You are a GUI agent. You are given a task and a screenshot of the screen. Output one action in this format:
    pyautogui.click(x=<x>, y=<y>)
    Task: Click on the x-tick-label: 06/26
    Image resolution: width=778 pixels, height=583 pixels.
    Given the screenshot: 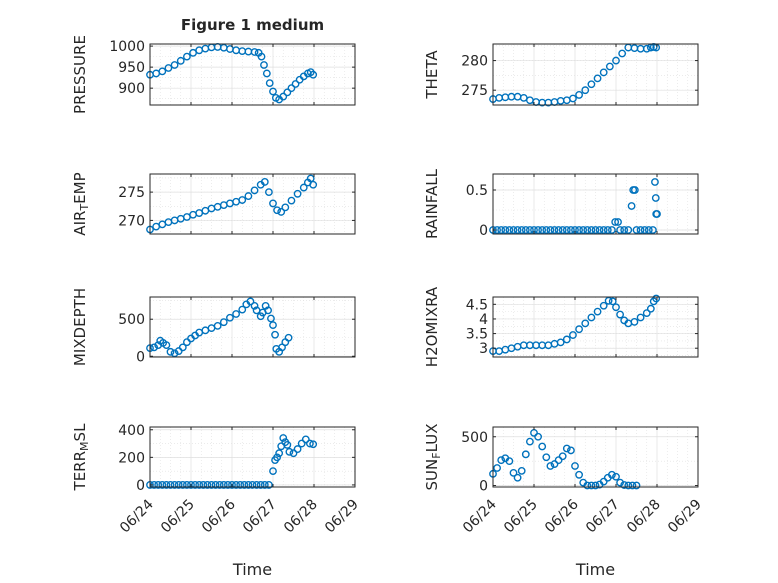 What is the action you would take?
    pyautogui.click(x=219, y=516)
    